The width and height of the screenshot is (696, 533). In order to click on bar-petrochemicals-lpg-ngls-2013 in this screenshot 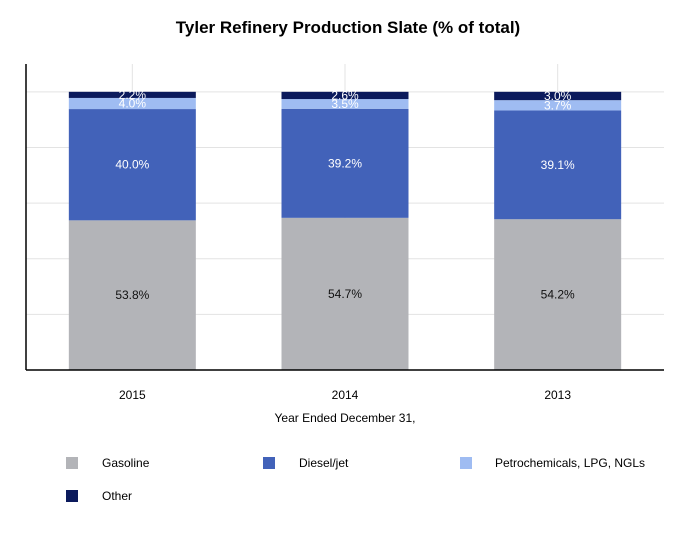, I will do `click(558, 105)`.